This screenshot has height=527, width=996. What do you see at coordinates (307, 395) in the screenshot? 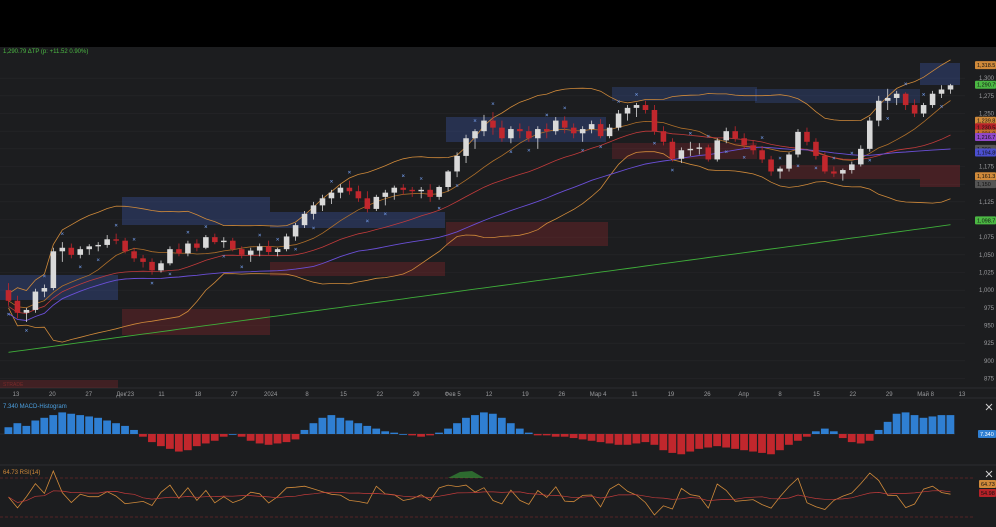
I see `date-label: 8` at bounding box center [307, 395].